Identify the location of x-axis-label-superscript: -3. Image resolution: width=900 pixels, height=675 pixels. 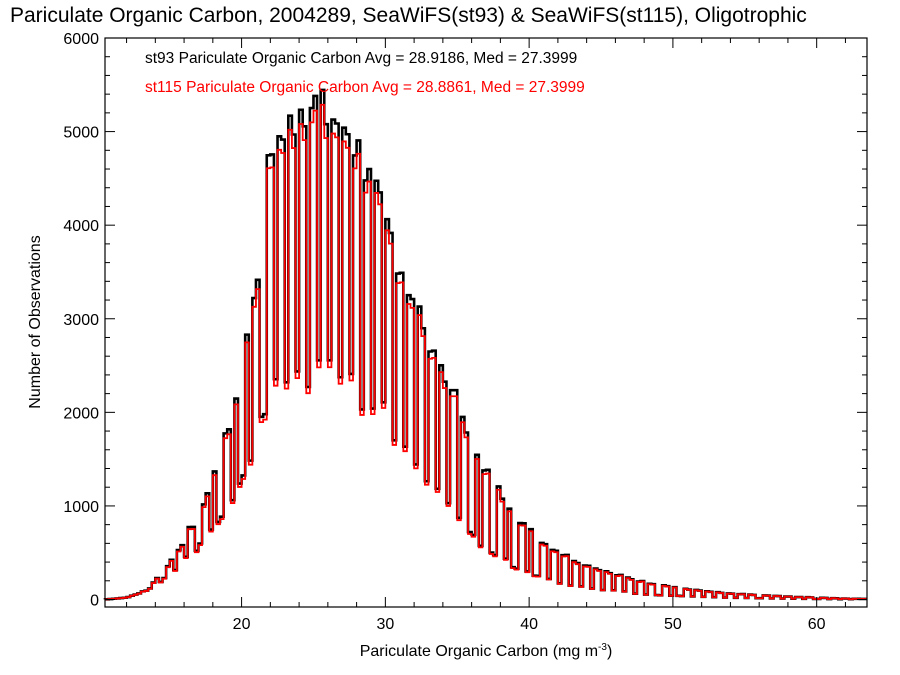
(602, 647).